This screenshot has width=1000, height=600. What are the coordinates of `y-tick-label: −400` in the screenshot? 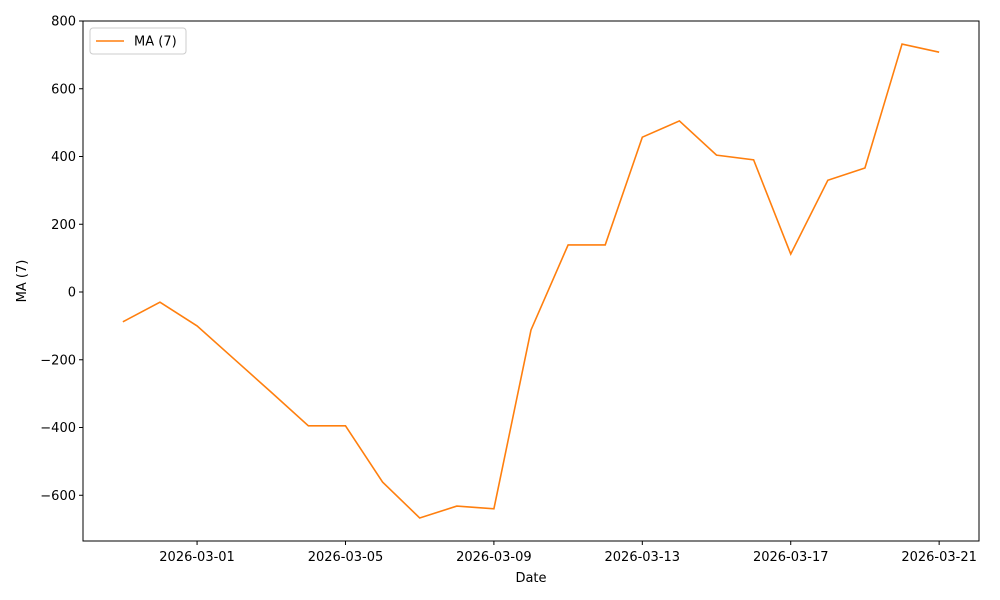 It's located at (58, 428).